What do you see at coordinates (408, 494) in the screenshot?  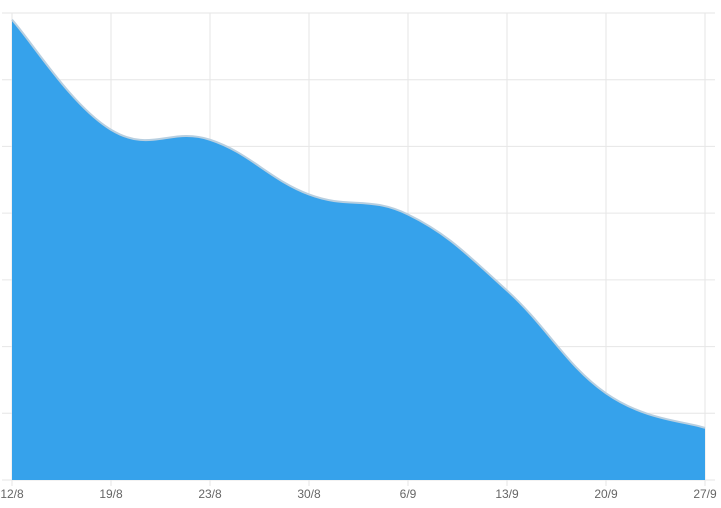 I see `x-tick-label: 6/9` at bounding box center [408, 494].